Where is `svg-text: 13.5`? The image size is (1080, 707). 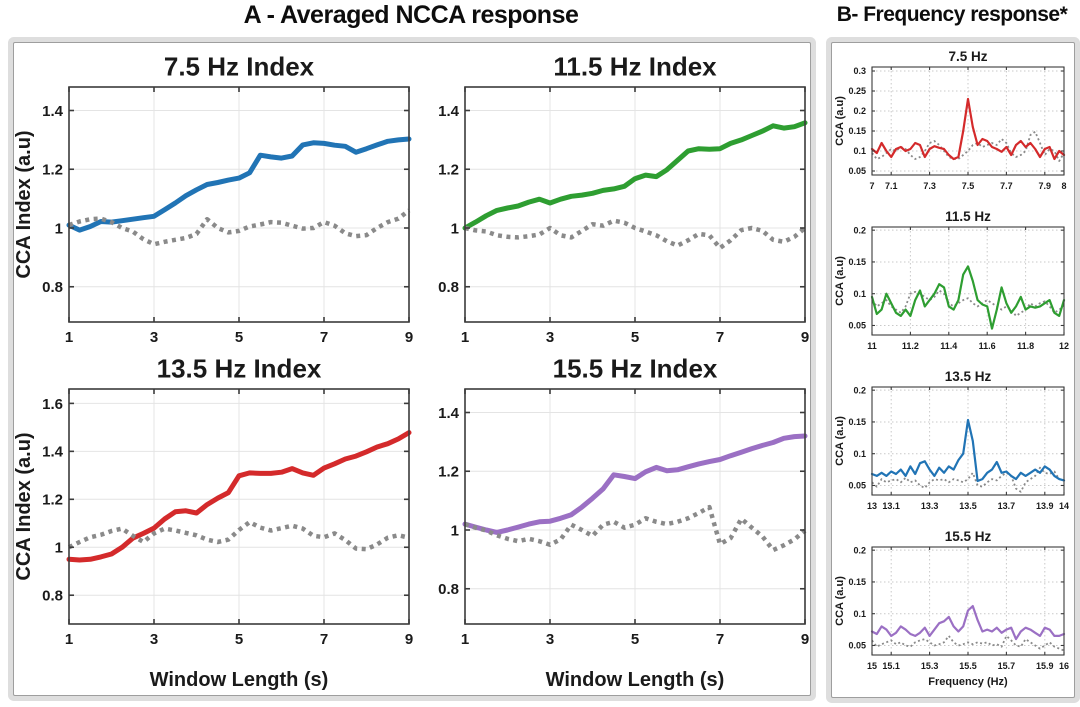 svg-text: 13.5 is located at coordinates (968, 506).